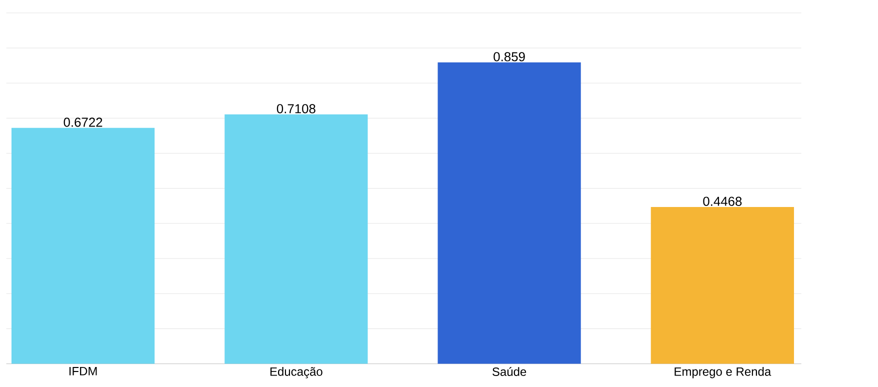 The image size is (878, 387). What do you see at coordinates (509, 57) in the screenshot?
I see `data-label: 0.859` at bounding box center [509, 57].